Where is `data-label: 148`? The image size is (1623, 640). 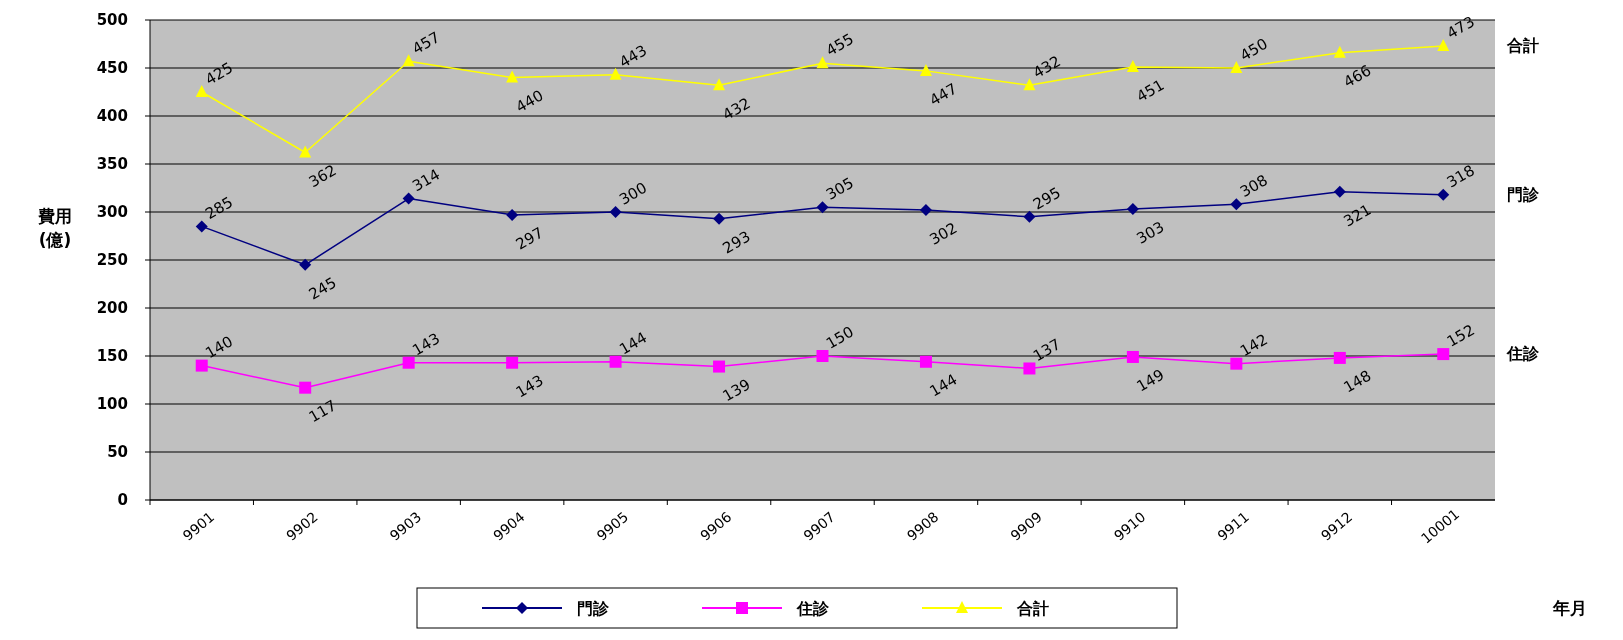
data-label: 148 is located at coordinates (1357, 381).